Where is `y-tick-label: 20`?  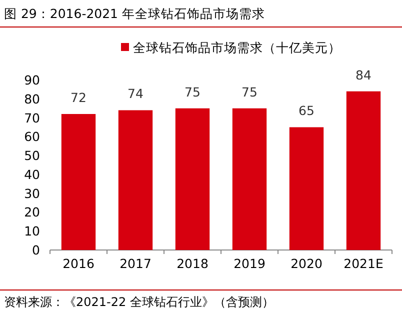 y-tick-label: 20 is located at coordinates (32, 212).